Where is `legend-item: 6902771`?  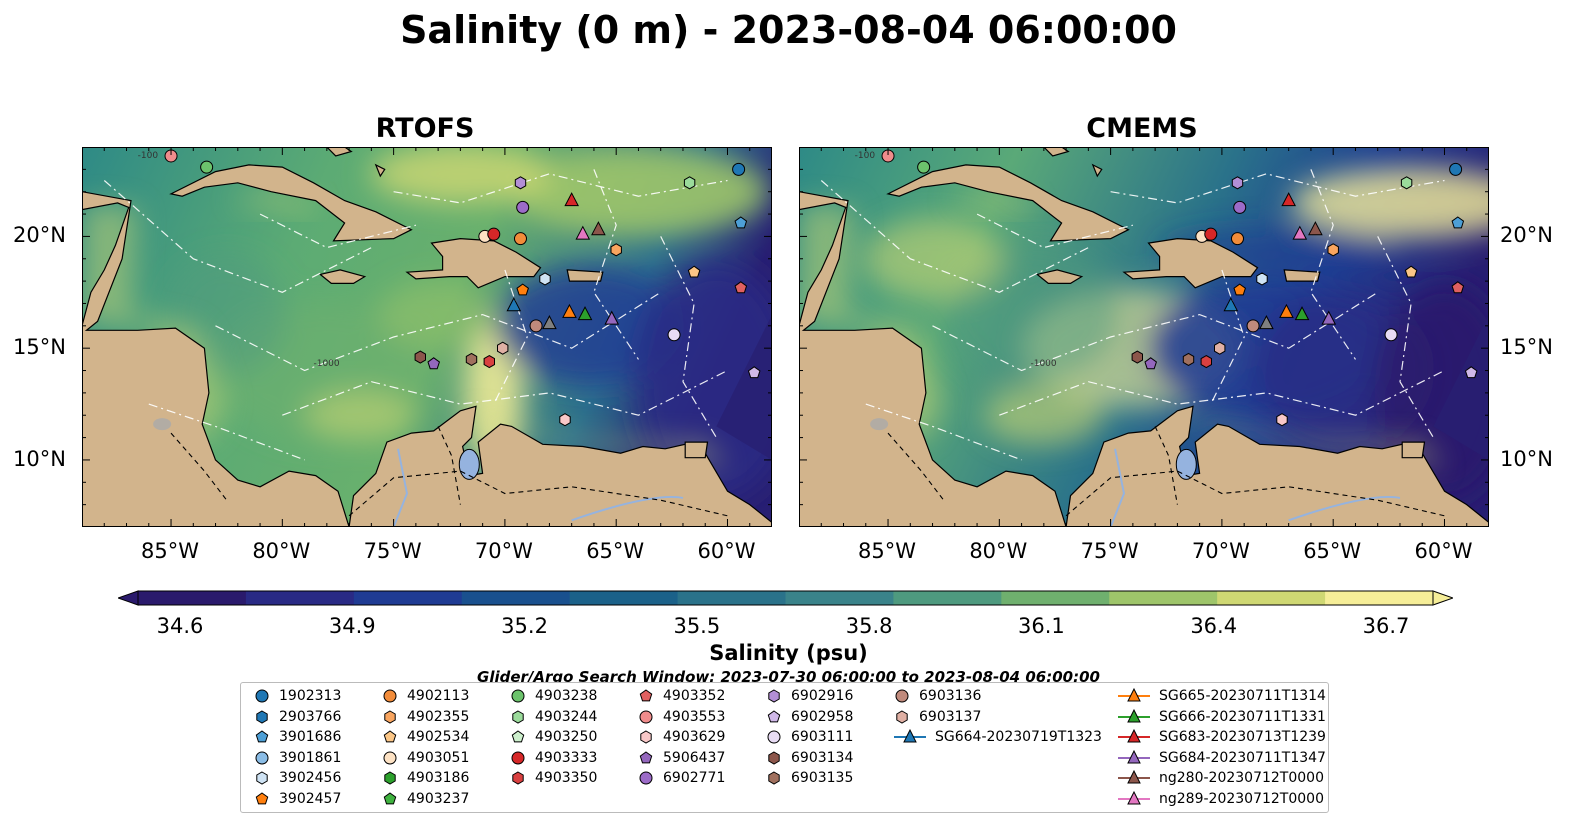 legend-item: 6902771 is located at coordinates (681, 778).